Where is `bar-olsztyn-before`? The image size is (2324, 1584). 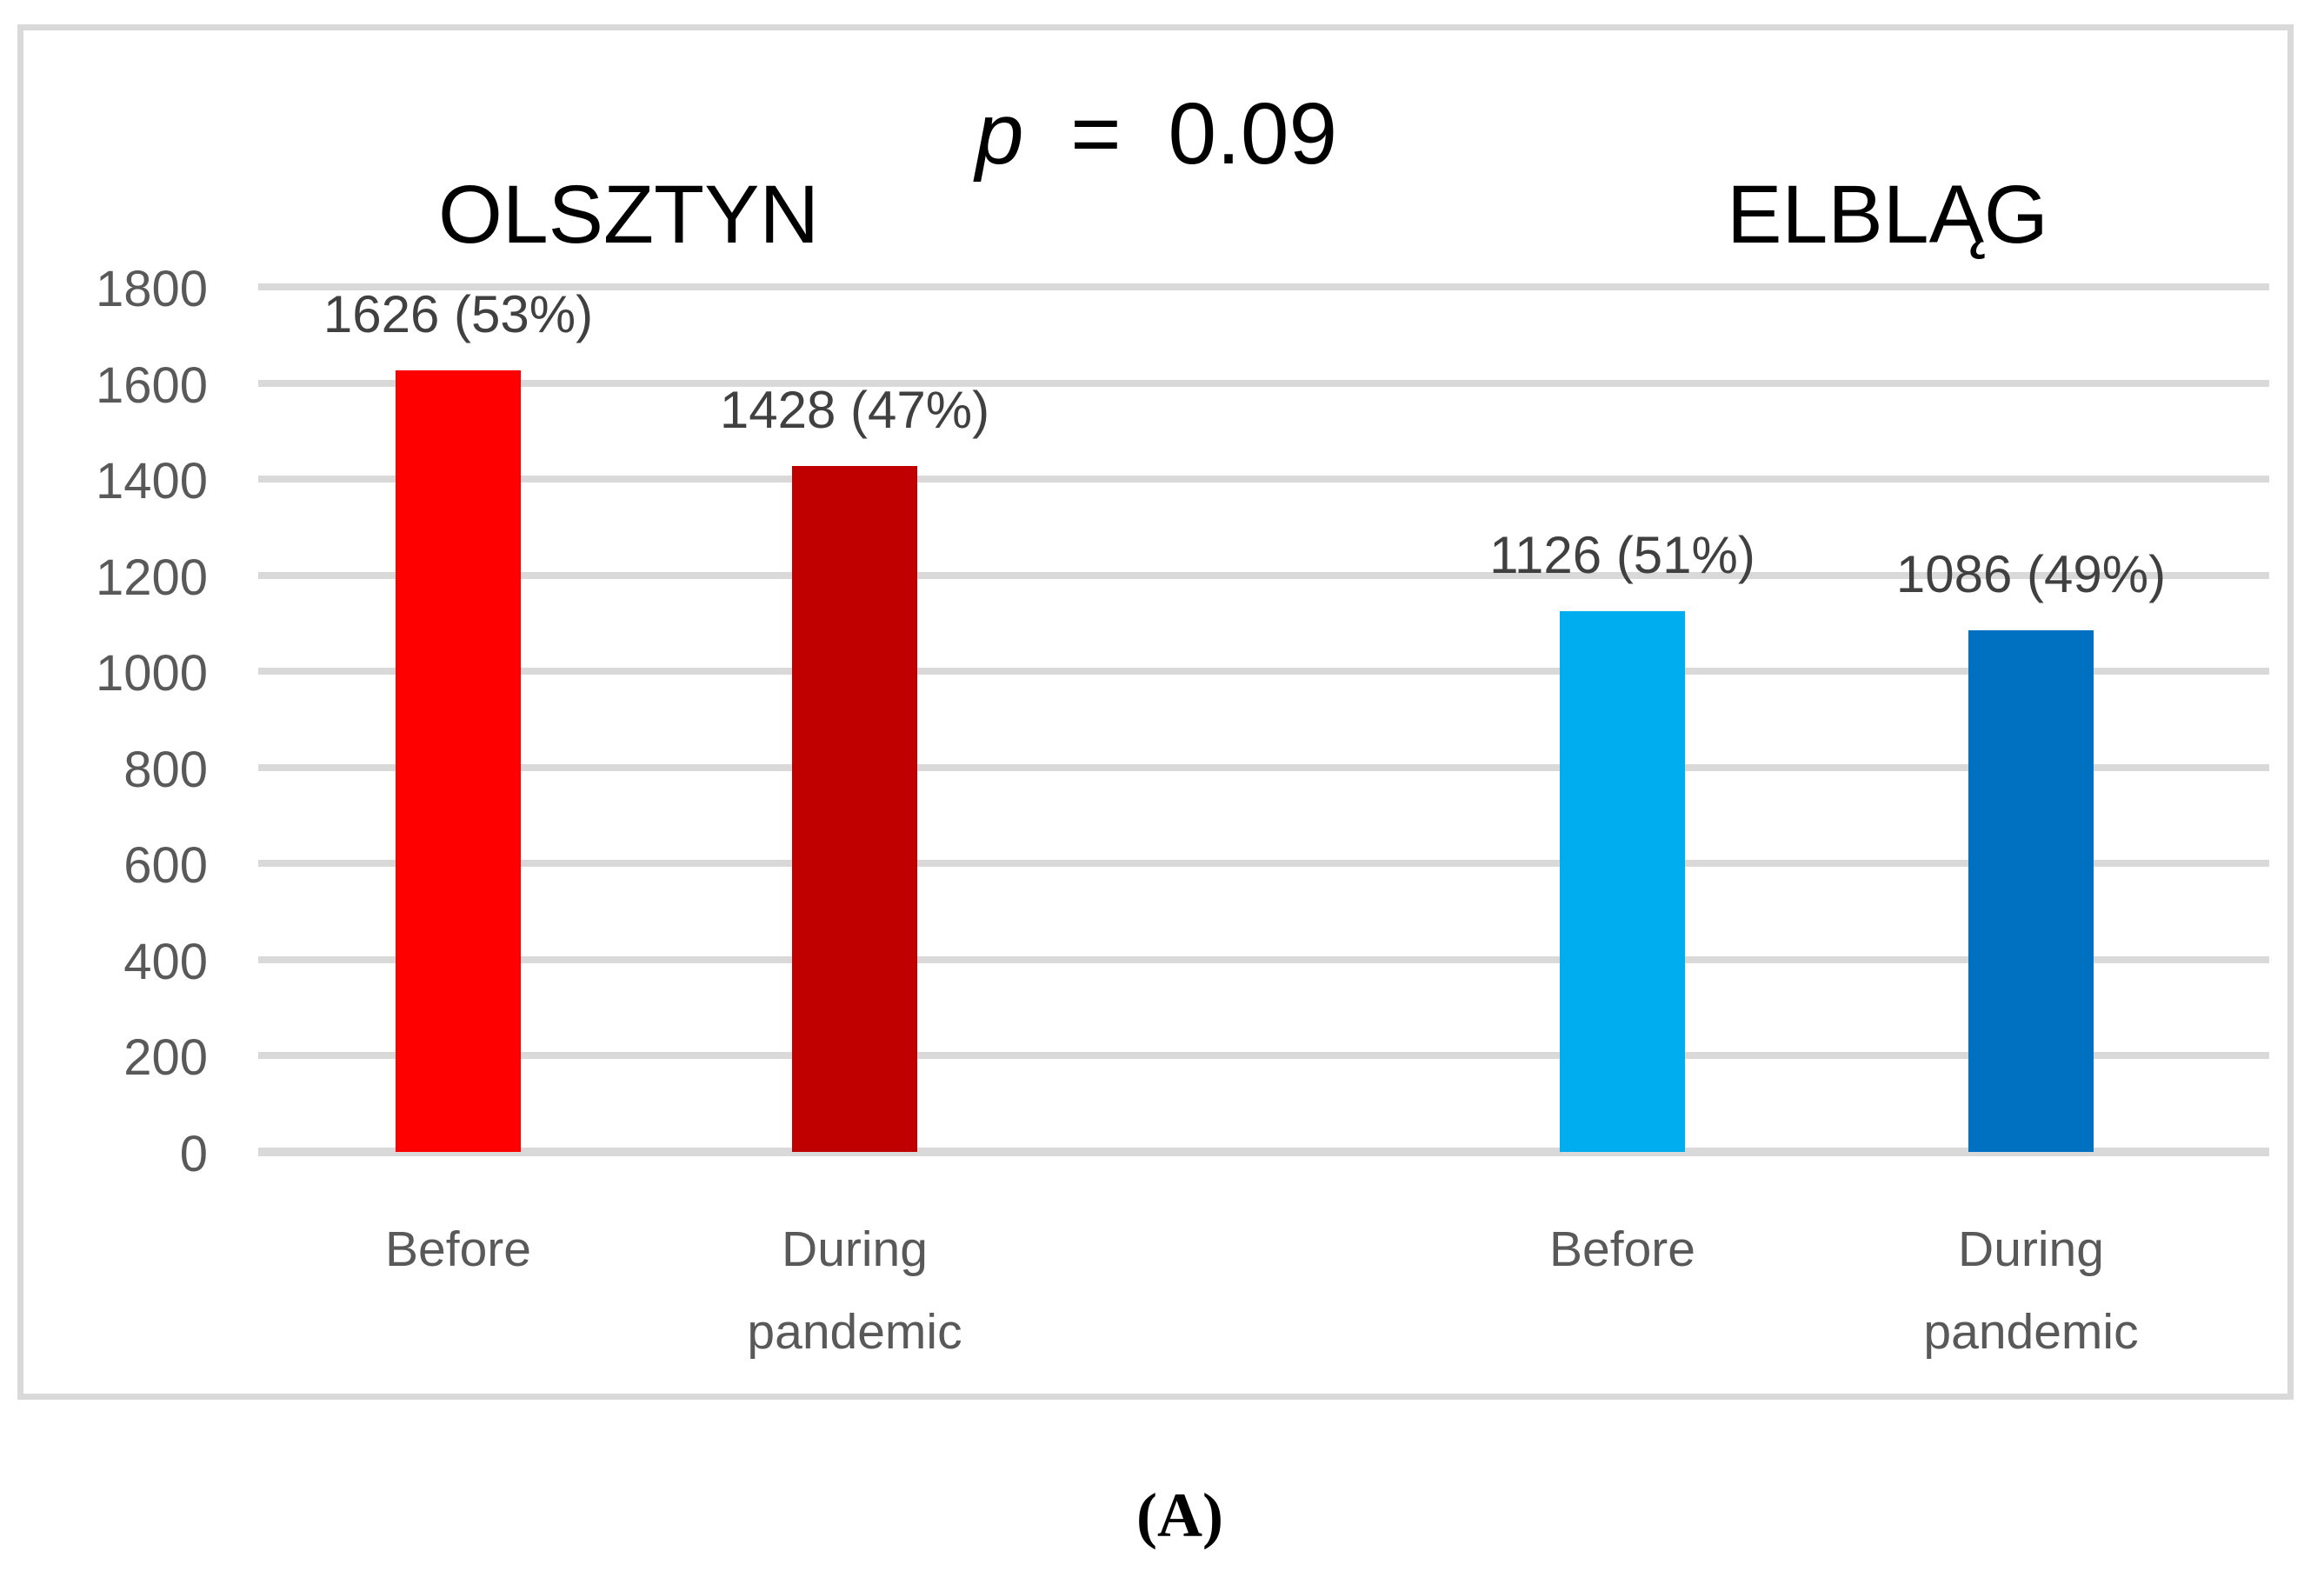 bar-olsztyn-before is located at coordinates (458, 761).